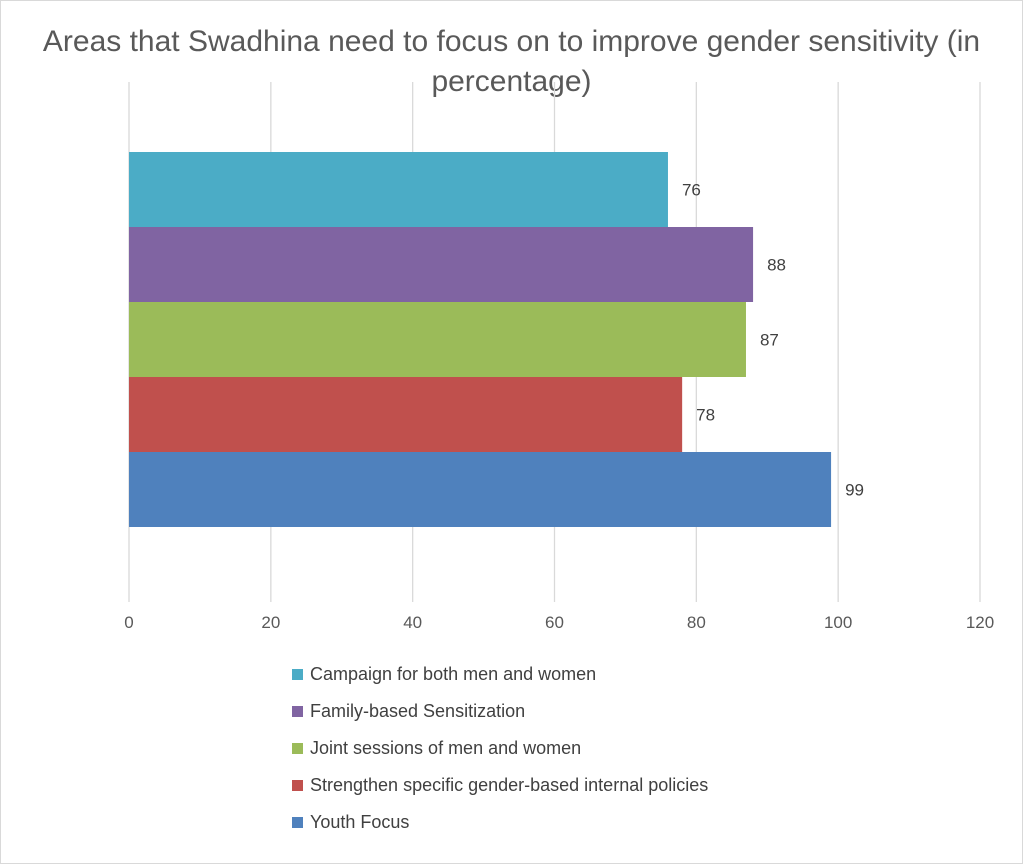  Describe the element at coordinates (412, 622) in the screenshot. I see `x-tick-label: 40` at that location.